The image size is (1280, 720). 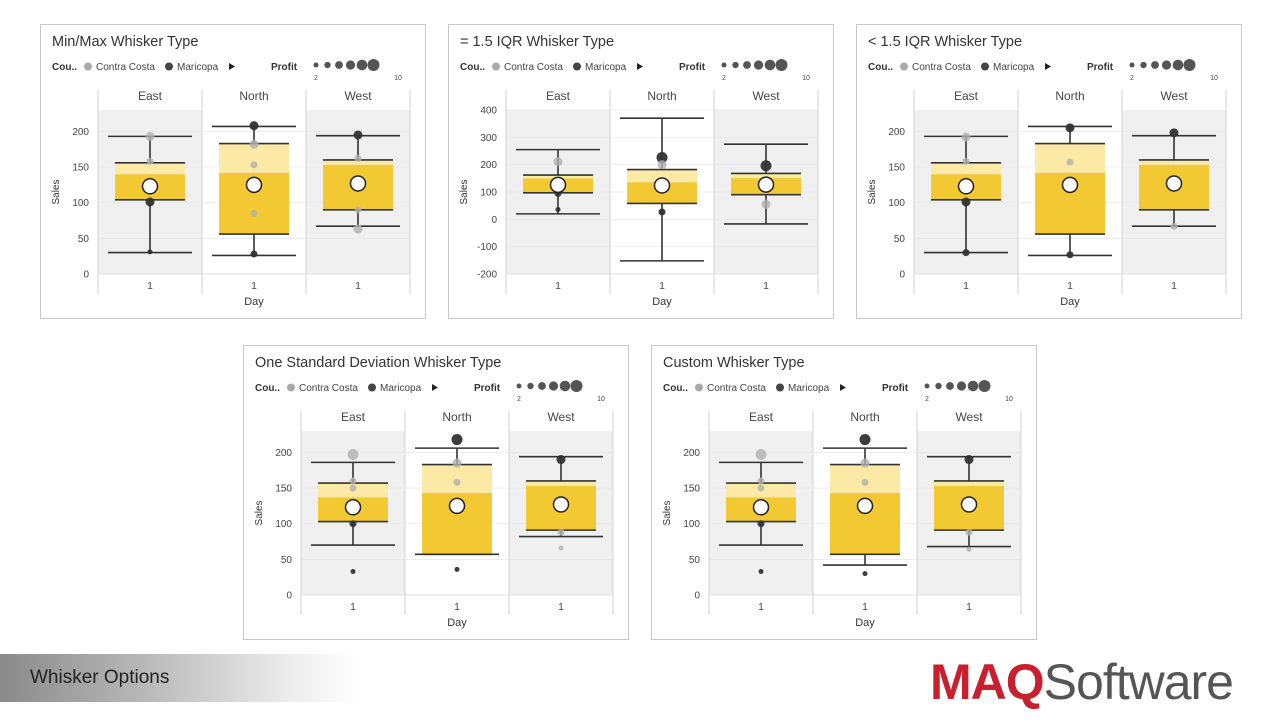 I want to click on legend-size-label: Profit, so click(x=487, y=388).